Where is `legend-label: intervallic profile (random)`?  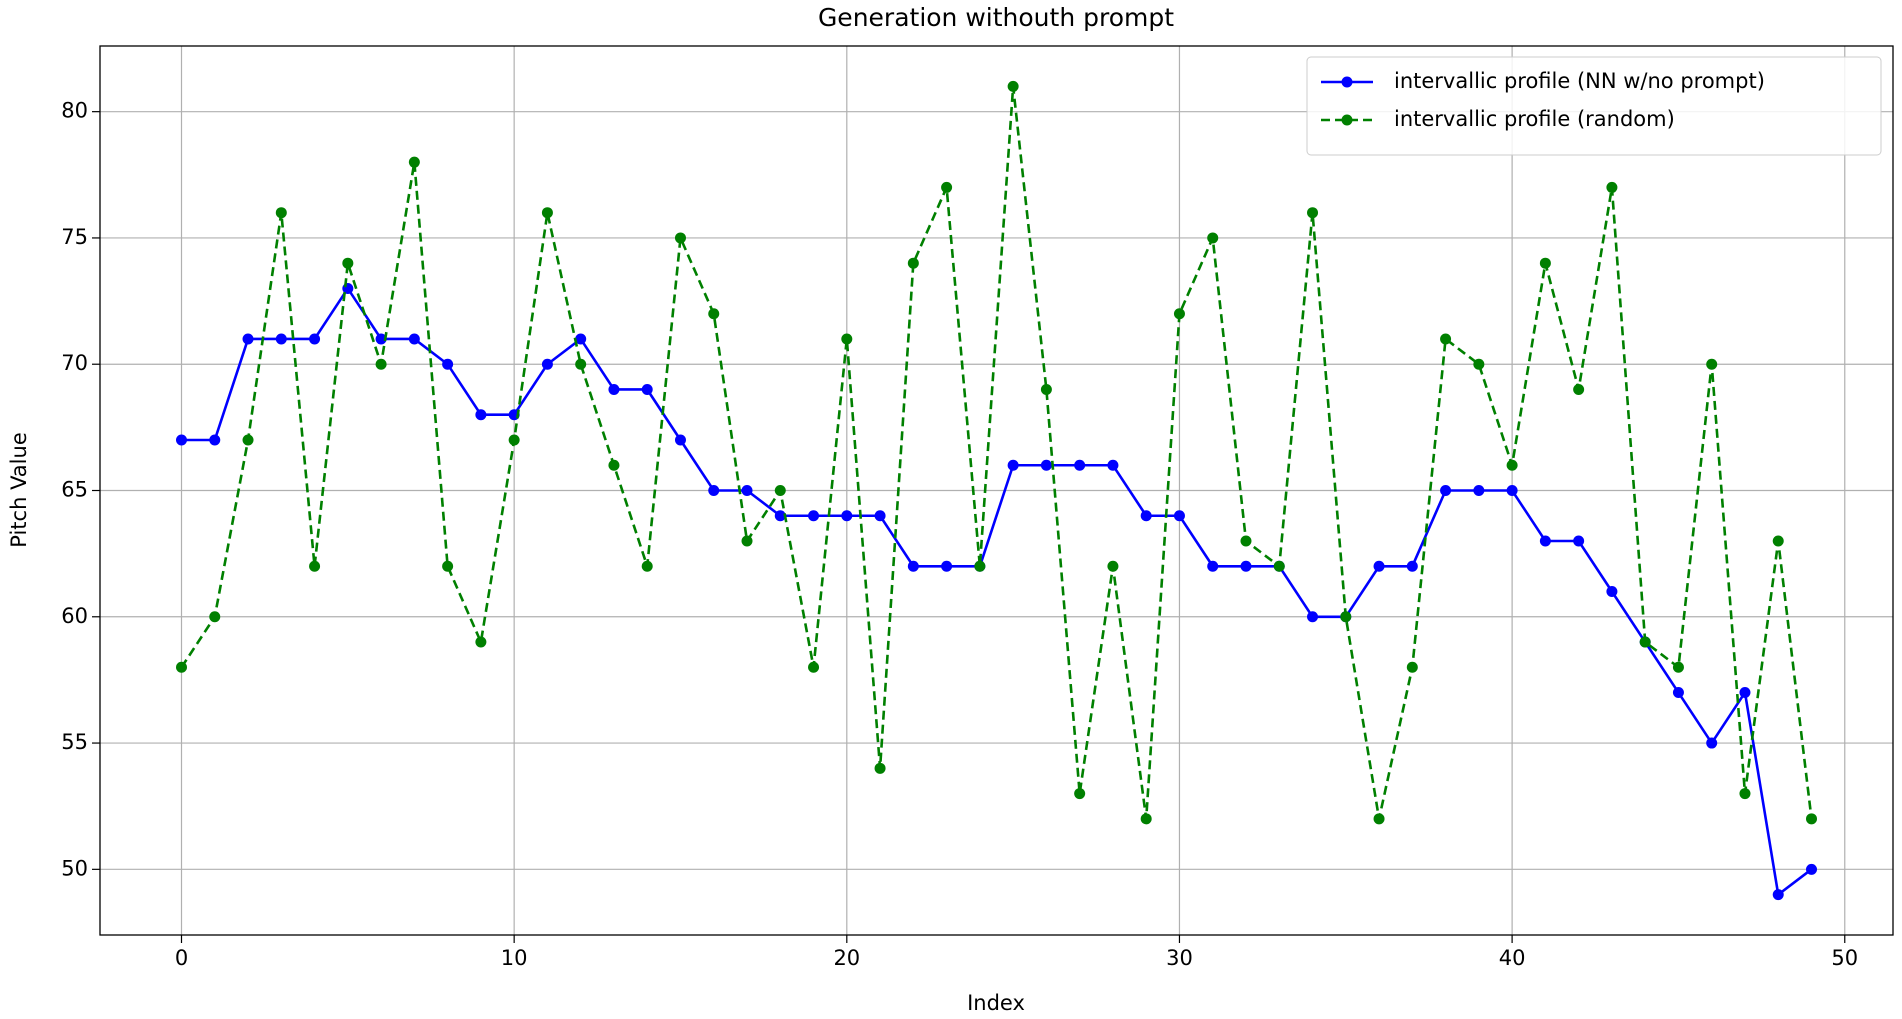 legend-label: intervallic profile (random) is located at coordinates (1534, 119).